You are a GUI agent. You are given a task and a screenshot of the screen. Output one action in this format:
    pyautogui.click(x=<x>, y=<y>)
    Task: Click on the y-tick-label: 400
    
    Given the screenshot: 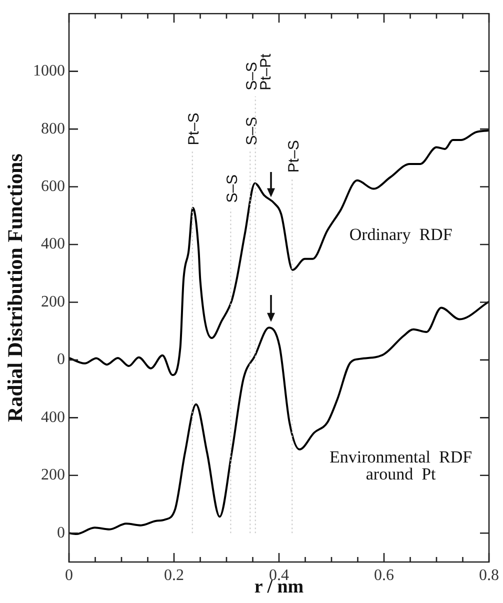 What is the action you would take?
    pyautogui.click(x=53, y=244)
    